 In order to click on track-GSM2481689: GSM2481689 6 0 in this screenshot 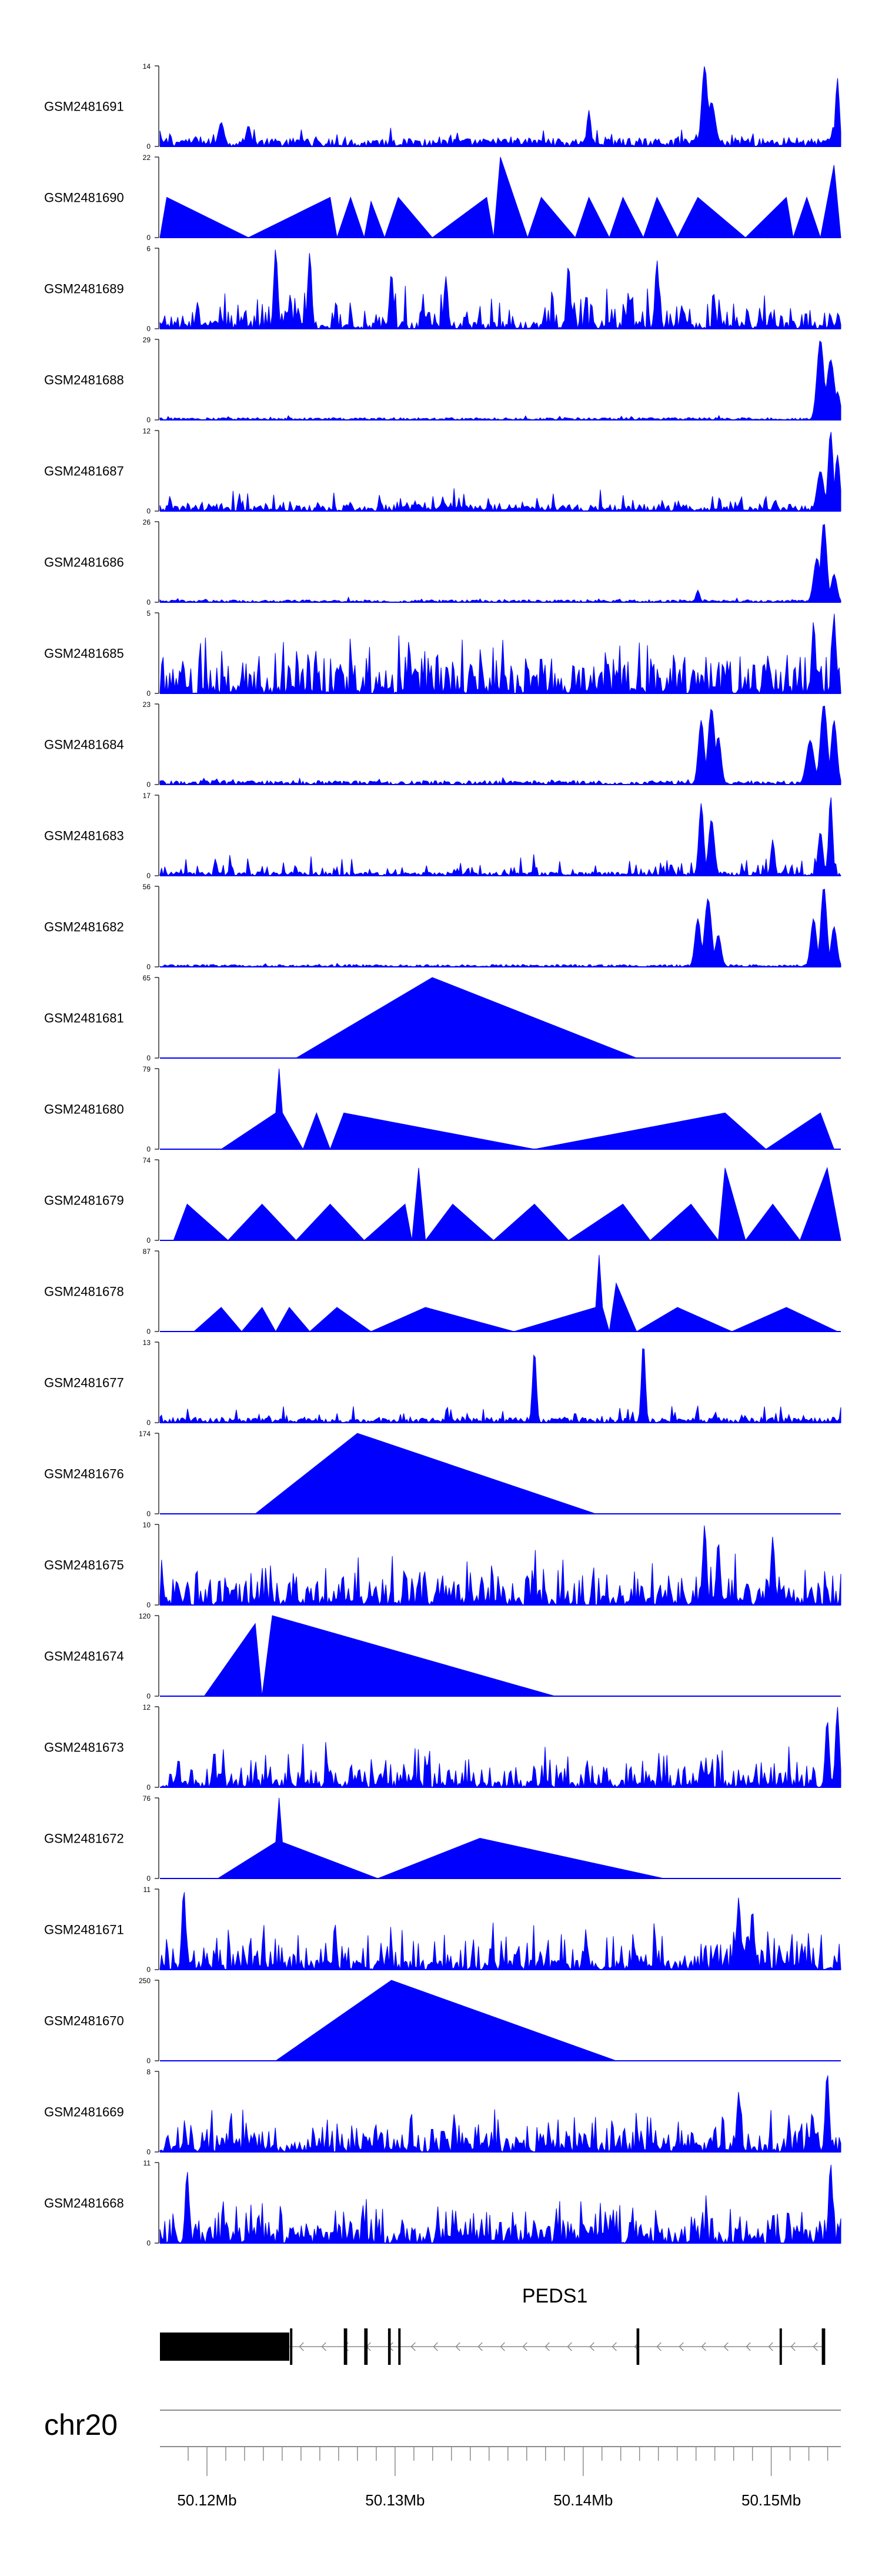, I will do `click(442, 289)`.